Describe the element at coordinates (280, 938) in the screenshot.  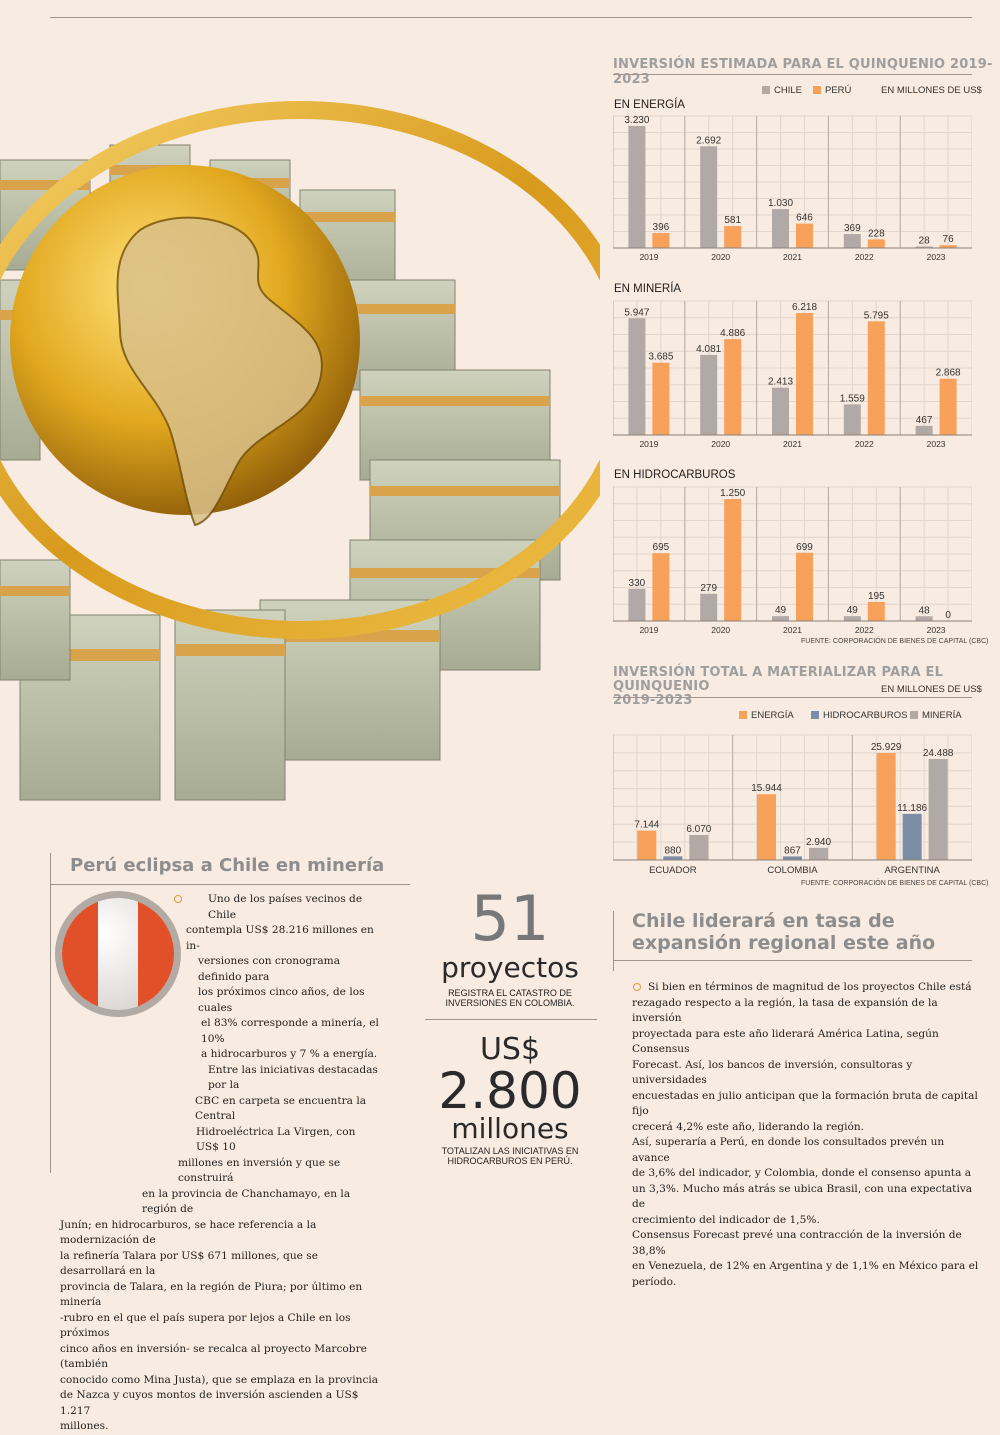
I see `story-left-line: contempla US$ 28.216 millones en in-` at that location.